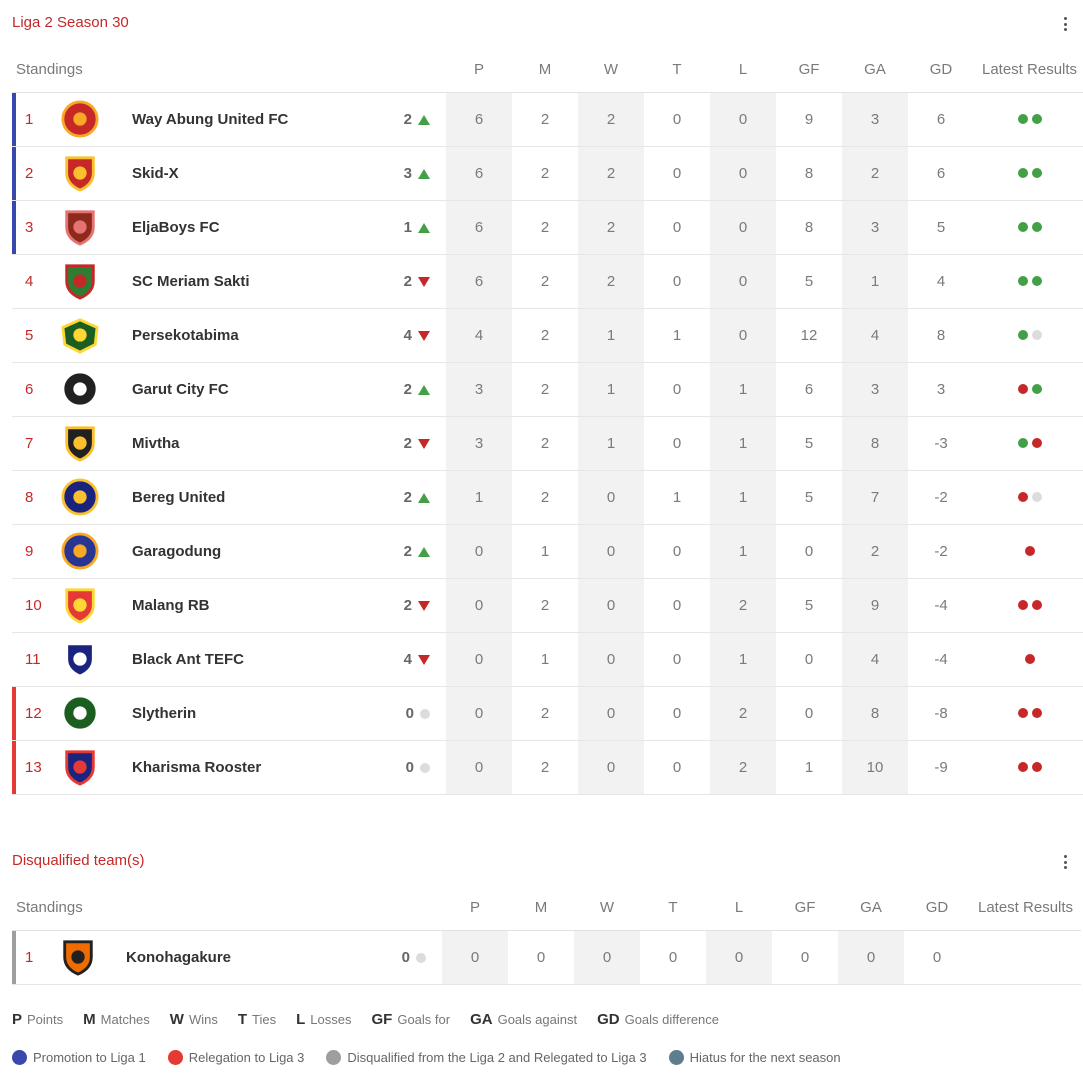 The height and width of the screenshot is (1081, 1083). I want to click on row-team-name: Garut City FC, so click(232, 389).